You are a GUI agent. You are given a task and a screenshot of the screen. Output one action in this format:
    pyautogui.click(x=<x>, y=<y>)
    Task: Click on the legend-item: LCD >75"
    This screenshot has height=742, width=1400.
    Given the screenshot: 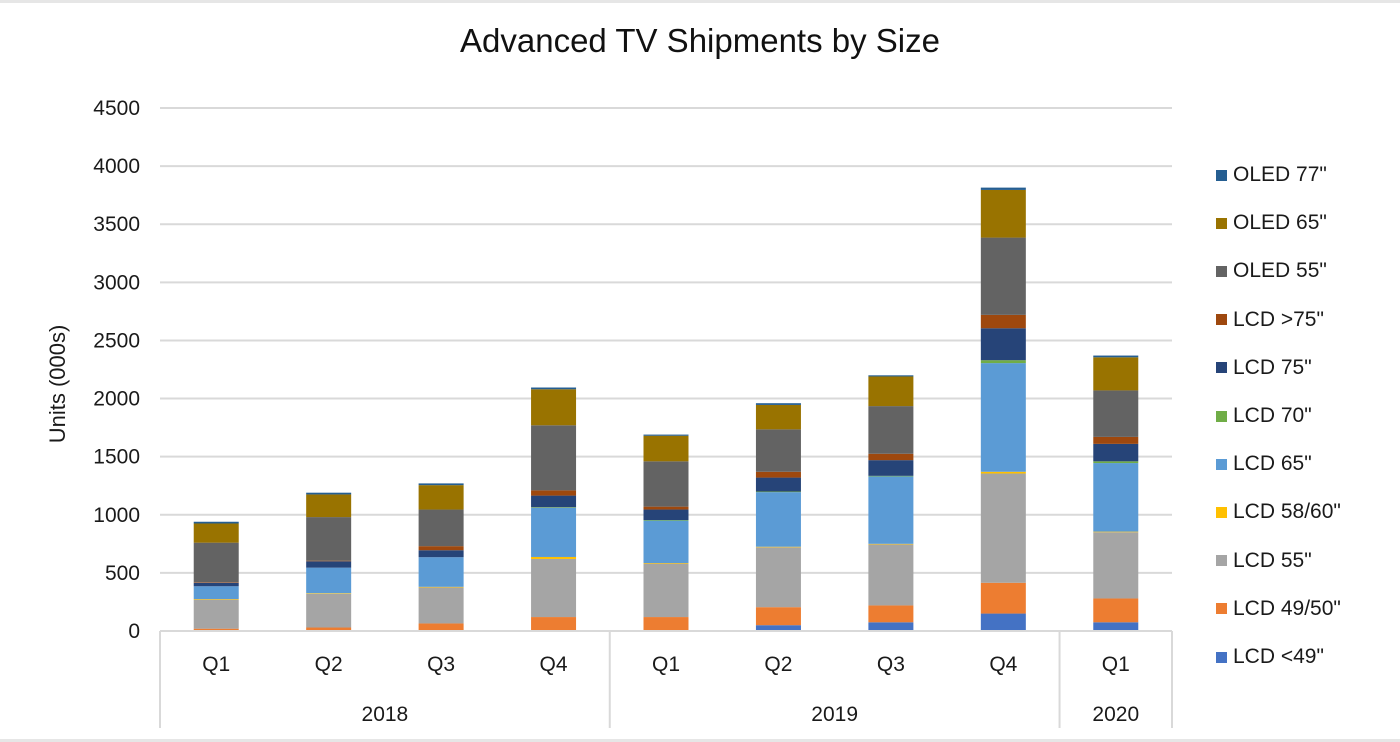 What is the action you would take?
    pyautogui.click(x=1270, y=320)
    